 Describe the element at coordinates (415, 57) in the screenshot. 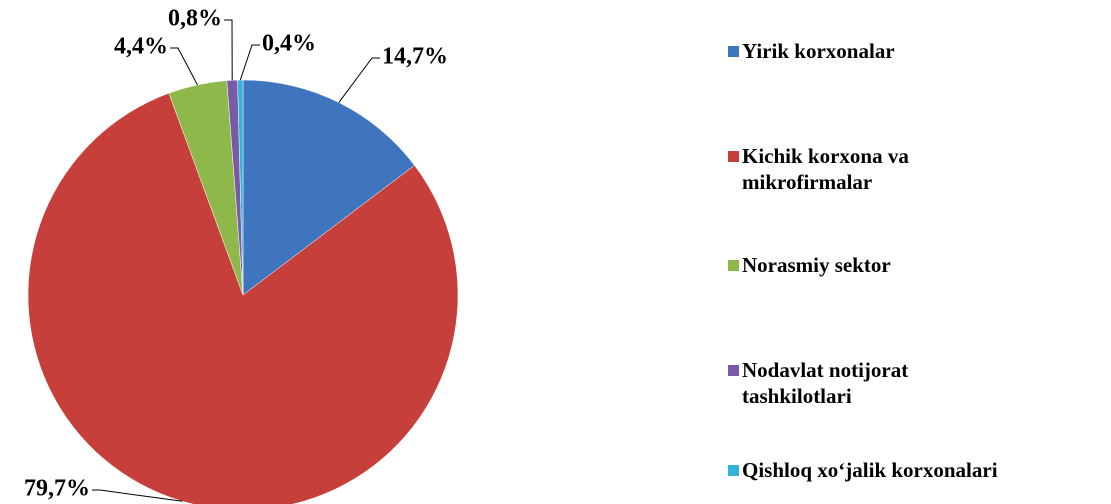

I see `data-label: 14,7%` at that location.